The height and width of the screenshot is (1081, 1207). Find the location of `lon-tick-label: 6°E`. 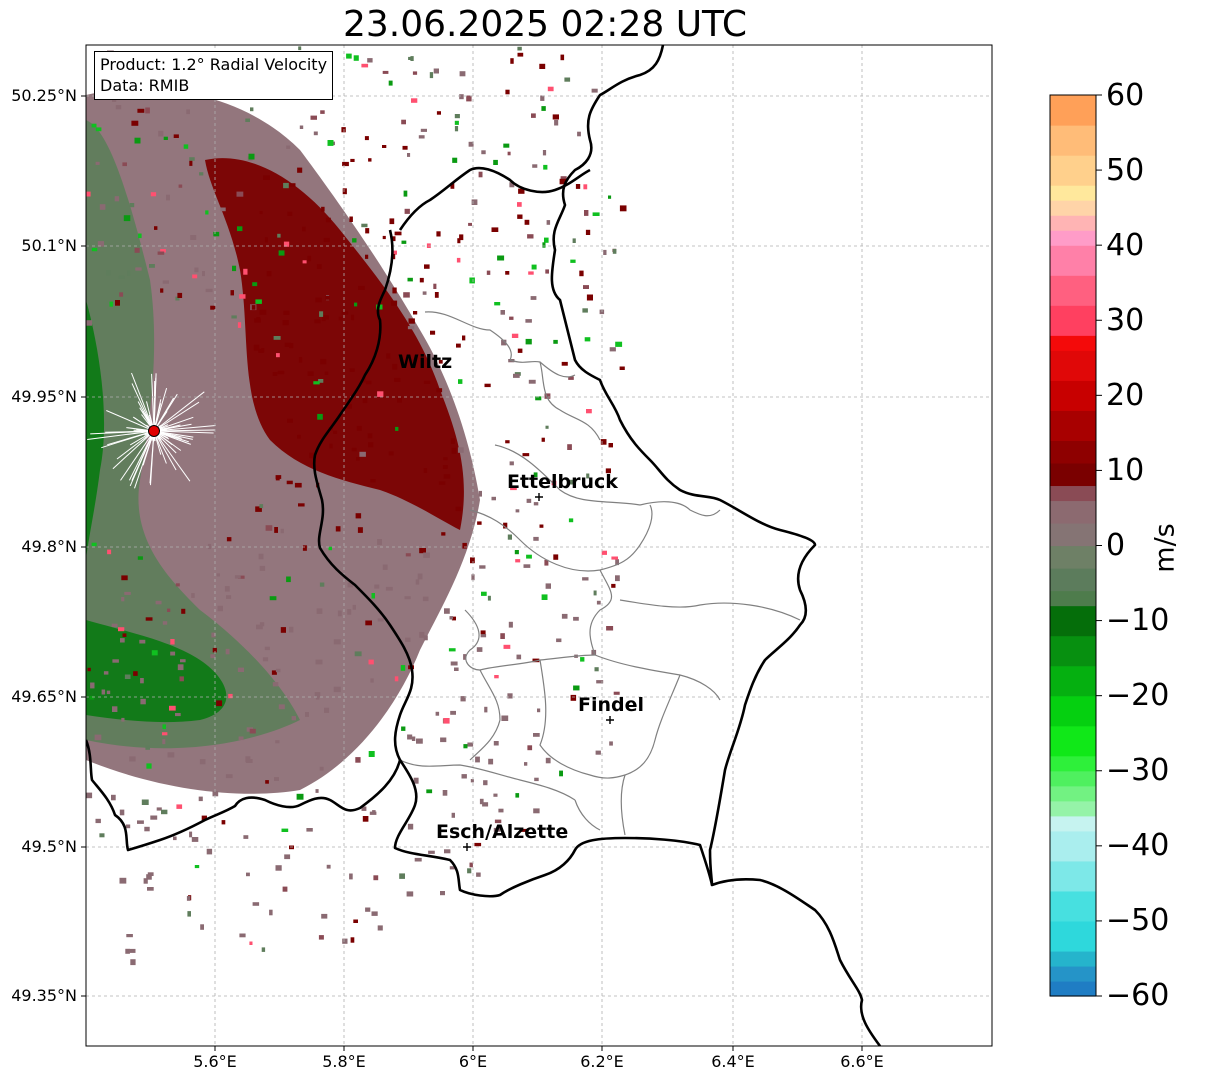

lon-tick-label: 6°E is located at coordinates (473, 1061).